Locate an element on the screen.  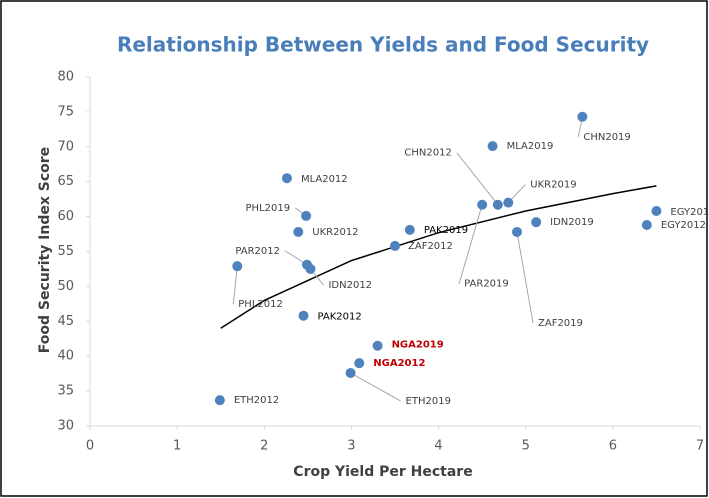
x-tick-label: 7 is located at coordinates (700, 446).